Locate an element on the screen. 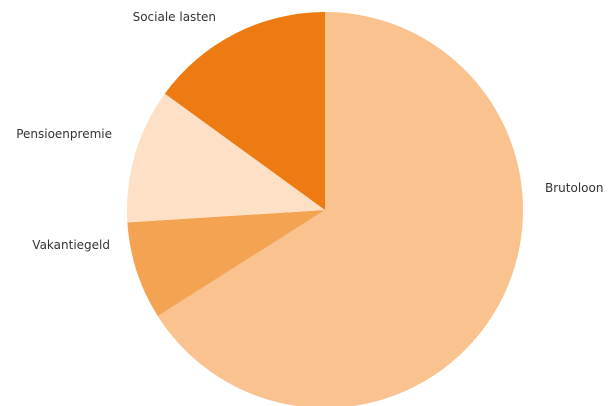 The height and width of the screenshot is (406, 611). slice-label-vakantiegeld: Vakantiegeld is located at coordinates (71, 245).